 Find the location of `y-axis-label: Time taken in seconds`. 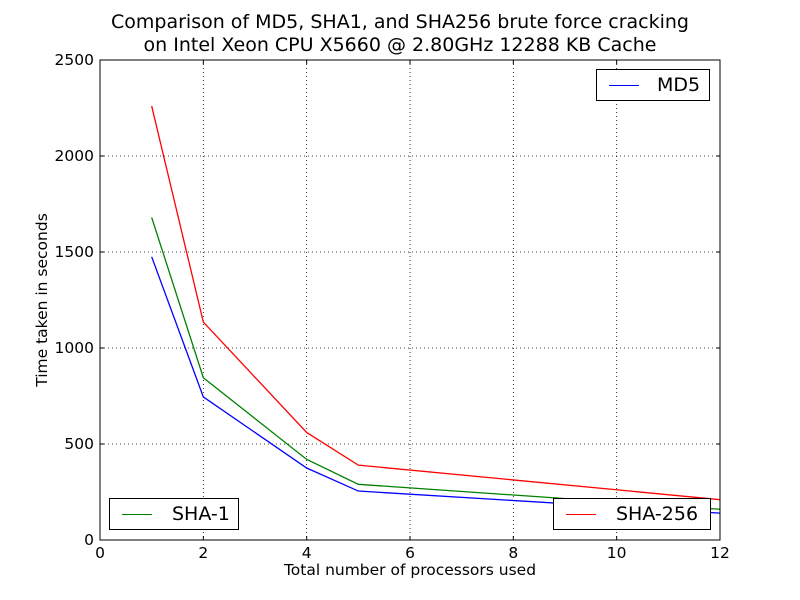

y-axis-label: Time taken in seconds is located at coordinates (42, 300).